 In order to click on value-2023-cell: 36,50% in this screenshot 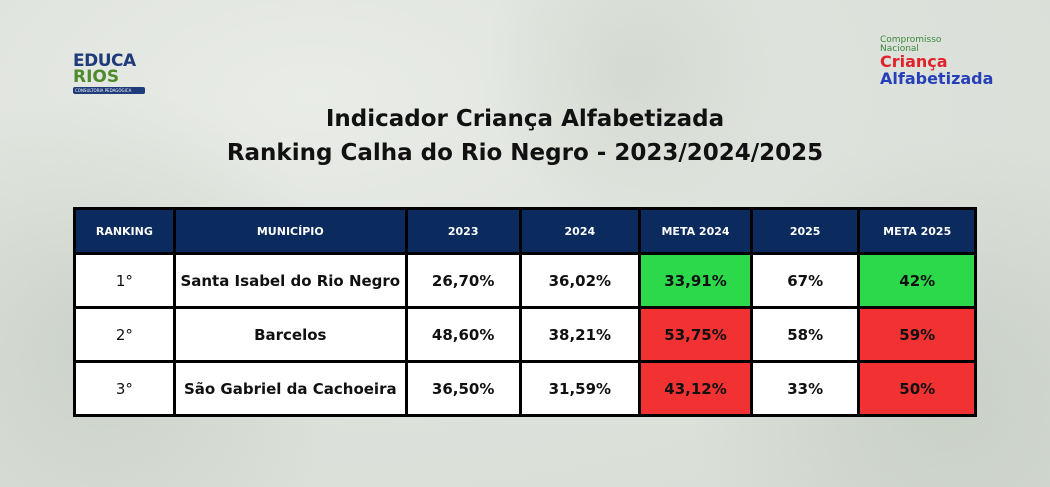, I will do `click(463, 388)`.